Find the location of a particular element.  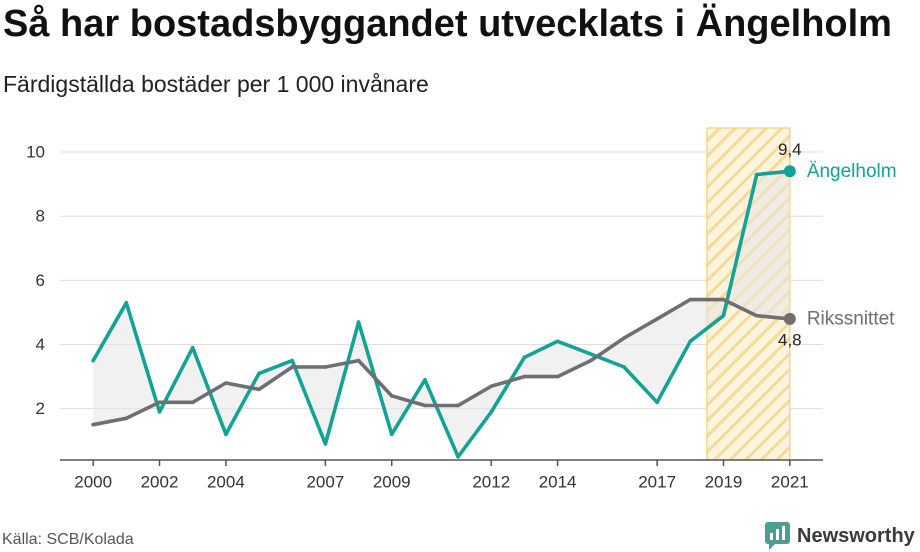

brand-name: Newsworthy is located at coordinates (856, 535).